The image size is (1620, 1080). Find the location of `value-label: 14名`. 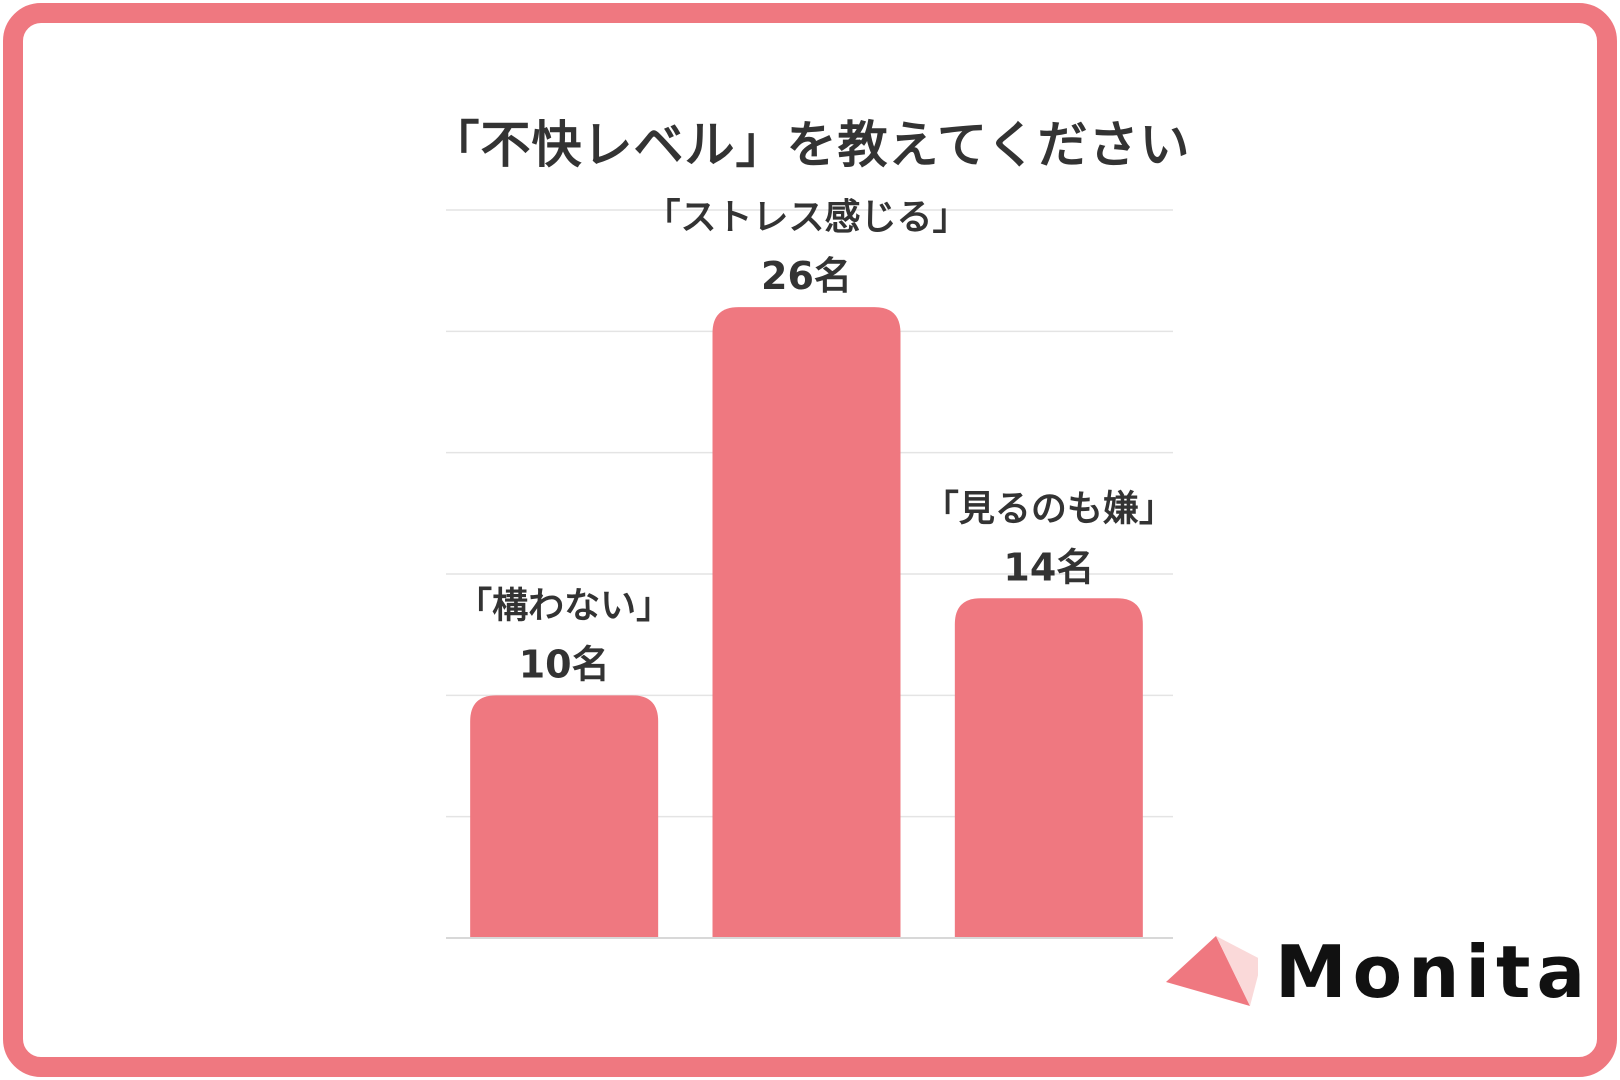

value-label: 14名 is located at coordinates (1048, 567).